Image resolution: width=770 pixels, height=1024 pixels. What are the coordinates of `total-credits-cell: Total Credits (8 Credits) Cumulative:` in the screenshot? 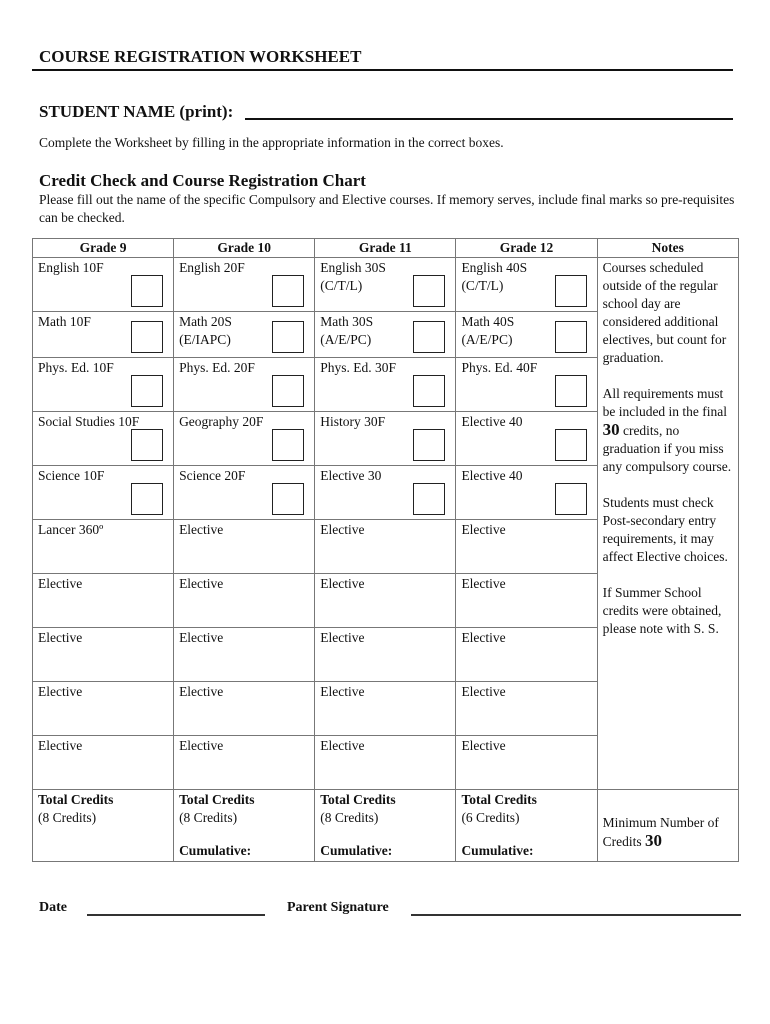 It's located at (244, 825).